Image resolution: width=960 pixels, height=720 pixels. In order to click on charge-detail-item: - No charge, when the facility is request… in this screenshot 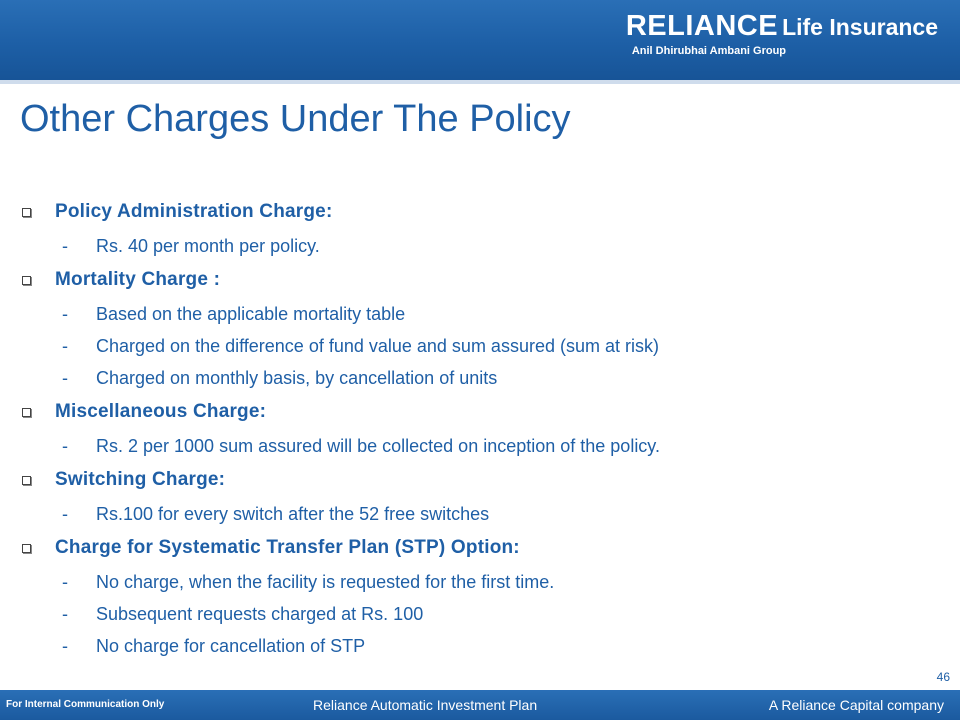, I will do `click(472, 582)`.